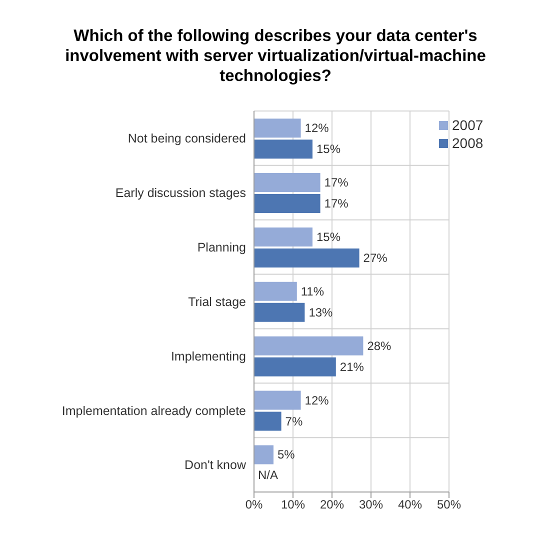 The width and height of the screenshot is (543, 536). Describe the element at coordinates (375, 257) in the screenshot. I see `data-label: 27%` at that location.